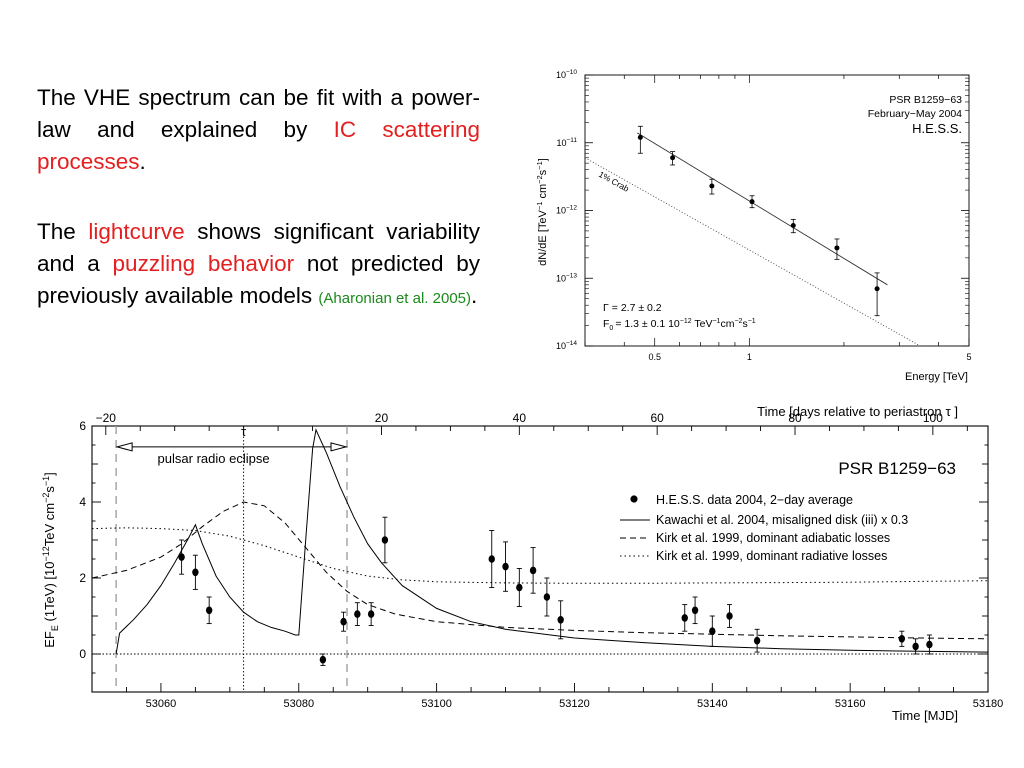 This screenshot has height=768, width=1024. Describe the element at coordinates (897, 468) in the screenshot. I see `lightcurve-title: PSR B1259−63` at that location.